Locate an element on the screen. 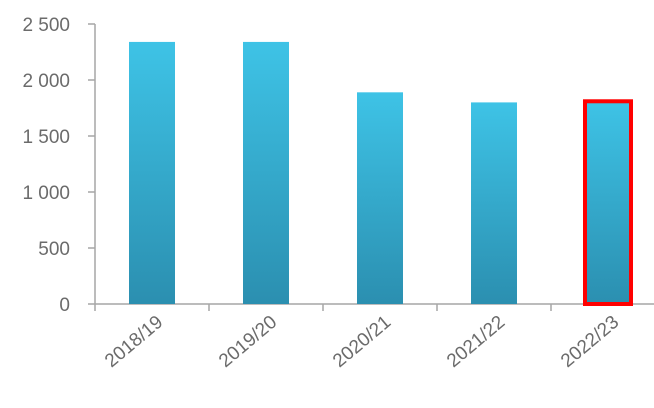 The image size is (654, 408). x-tick-label: 2020/21 is located at coordinates (362, 342).